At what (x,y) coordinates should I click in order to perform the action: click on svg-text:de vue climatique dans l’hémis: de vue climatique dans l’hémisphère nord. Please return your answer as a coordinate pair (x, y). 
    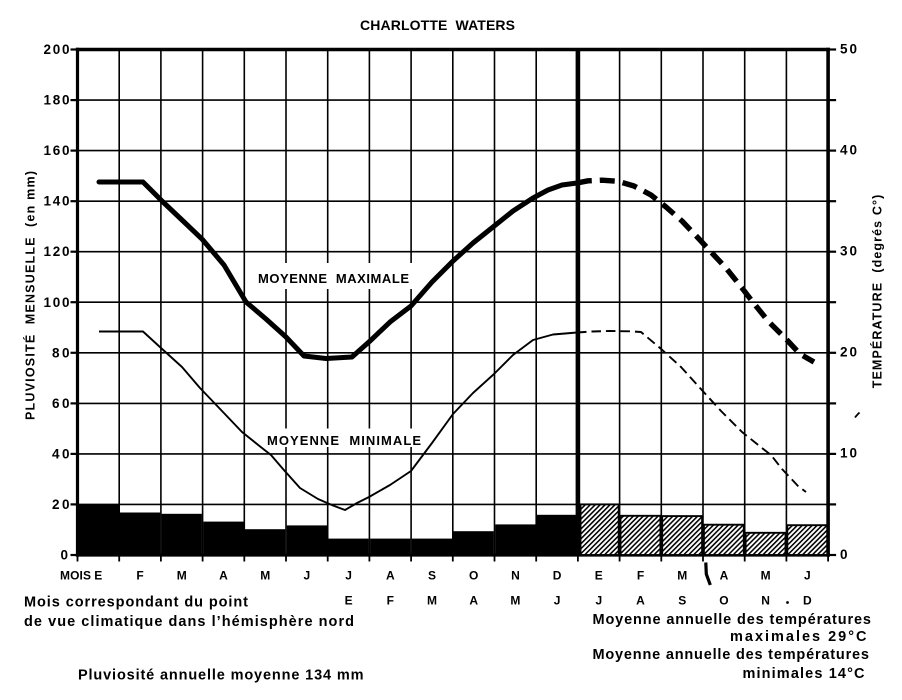
    Looking at the image, I should click on (189, 622).